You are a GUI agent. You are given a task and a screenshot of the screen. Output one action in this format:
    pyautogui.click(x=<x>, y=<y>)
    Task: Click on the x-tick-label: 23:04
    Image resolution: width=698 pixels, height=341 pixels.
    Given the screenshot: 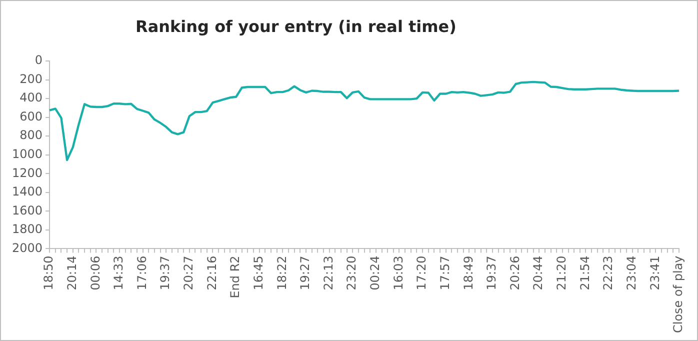 What is the action you would take?
    pyautogui.click(x=631, y=273)
    